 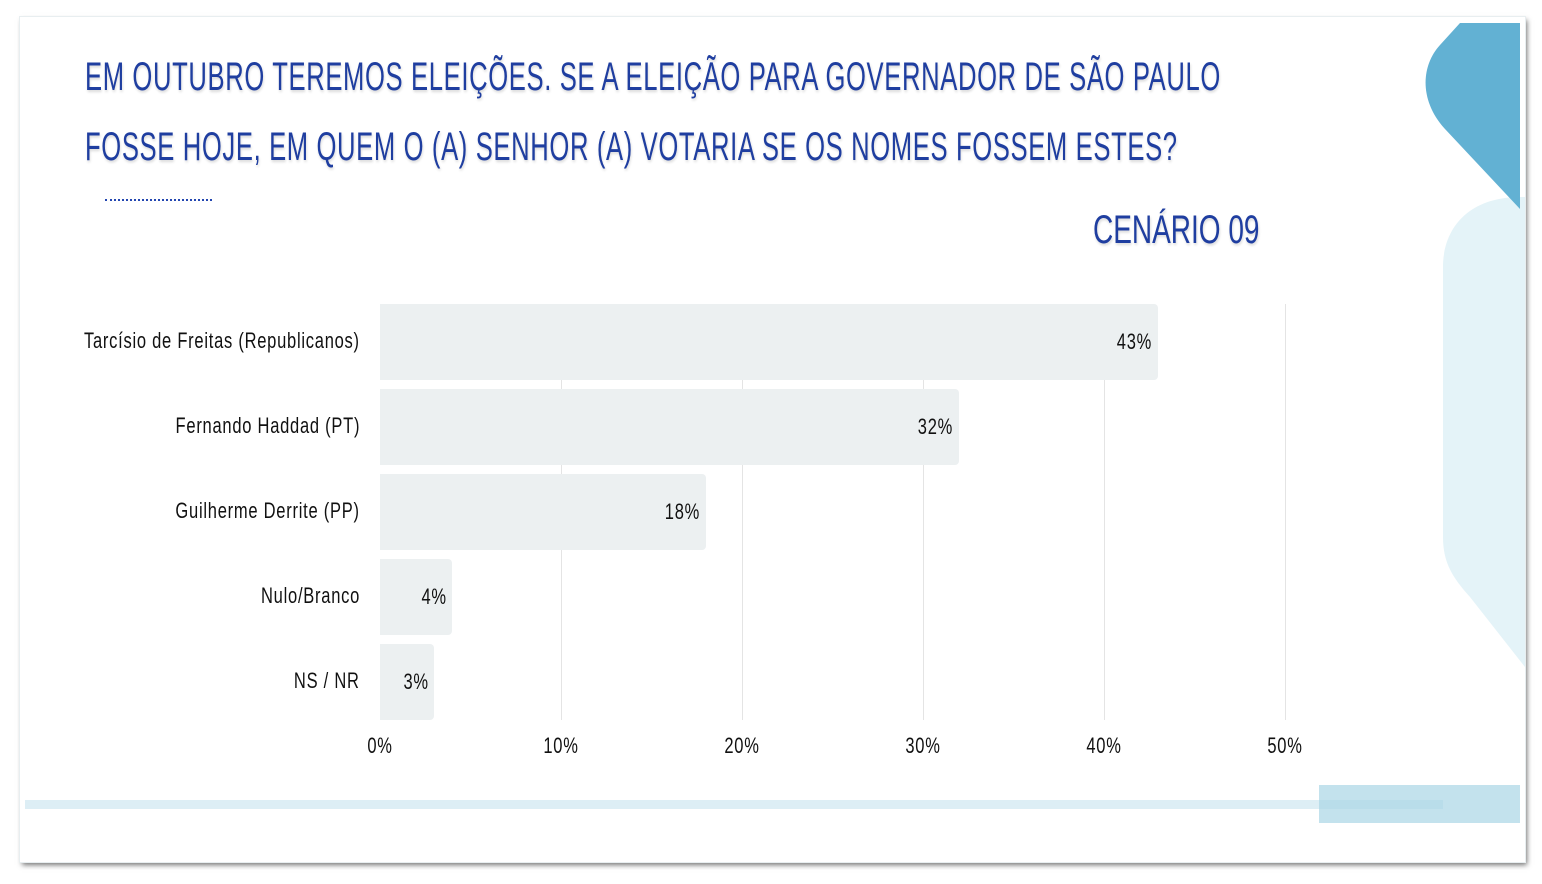 I want to click on x-tick-label: 40%, so click(x=1104, y=745).